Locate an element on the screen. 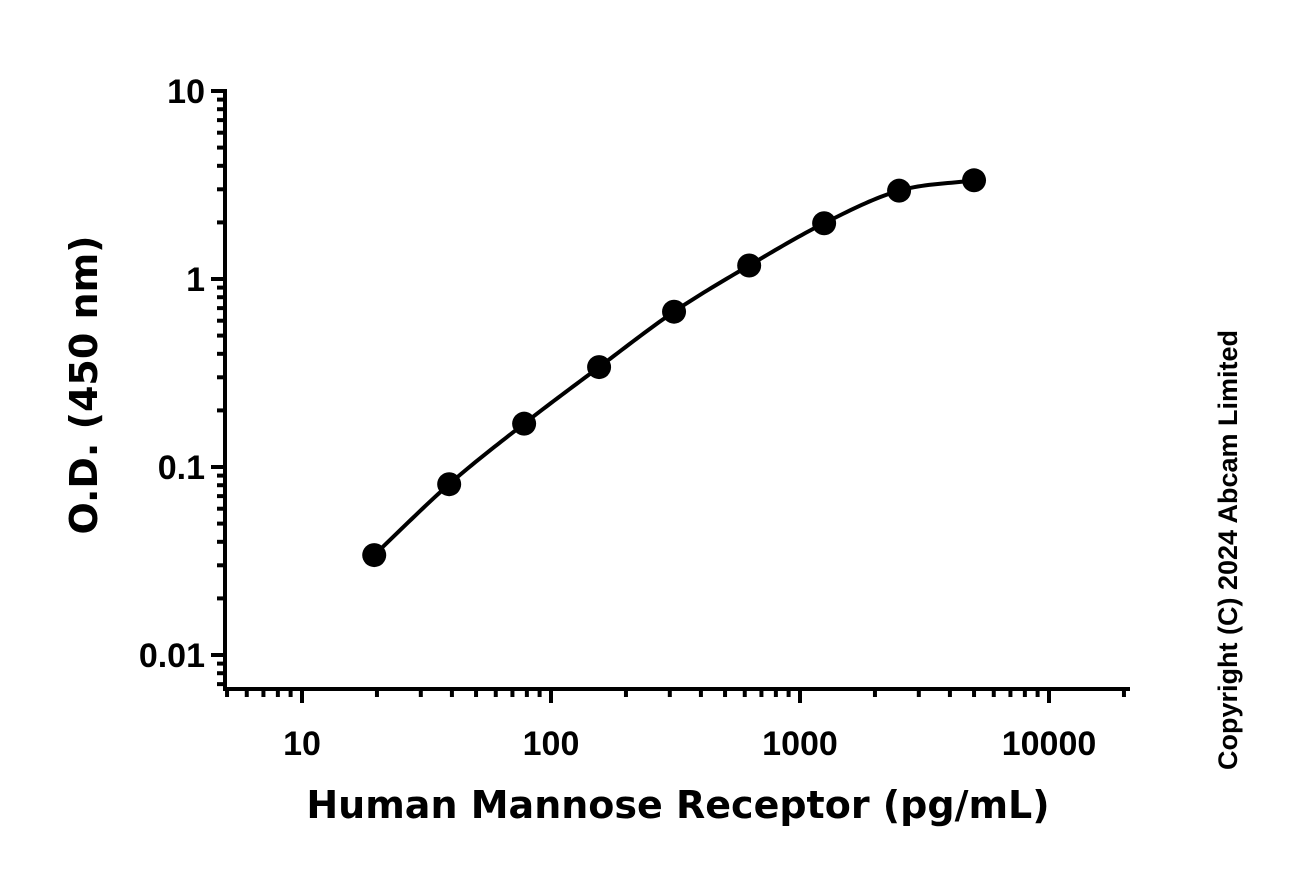  x-tick-label: 100 is located at coordinates (551, 744).